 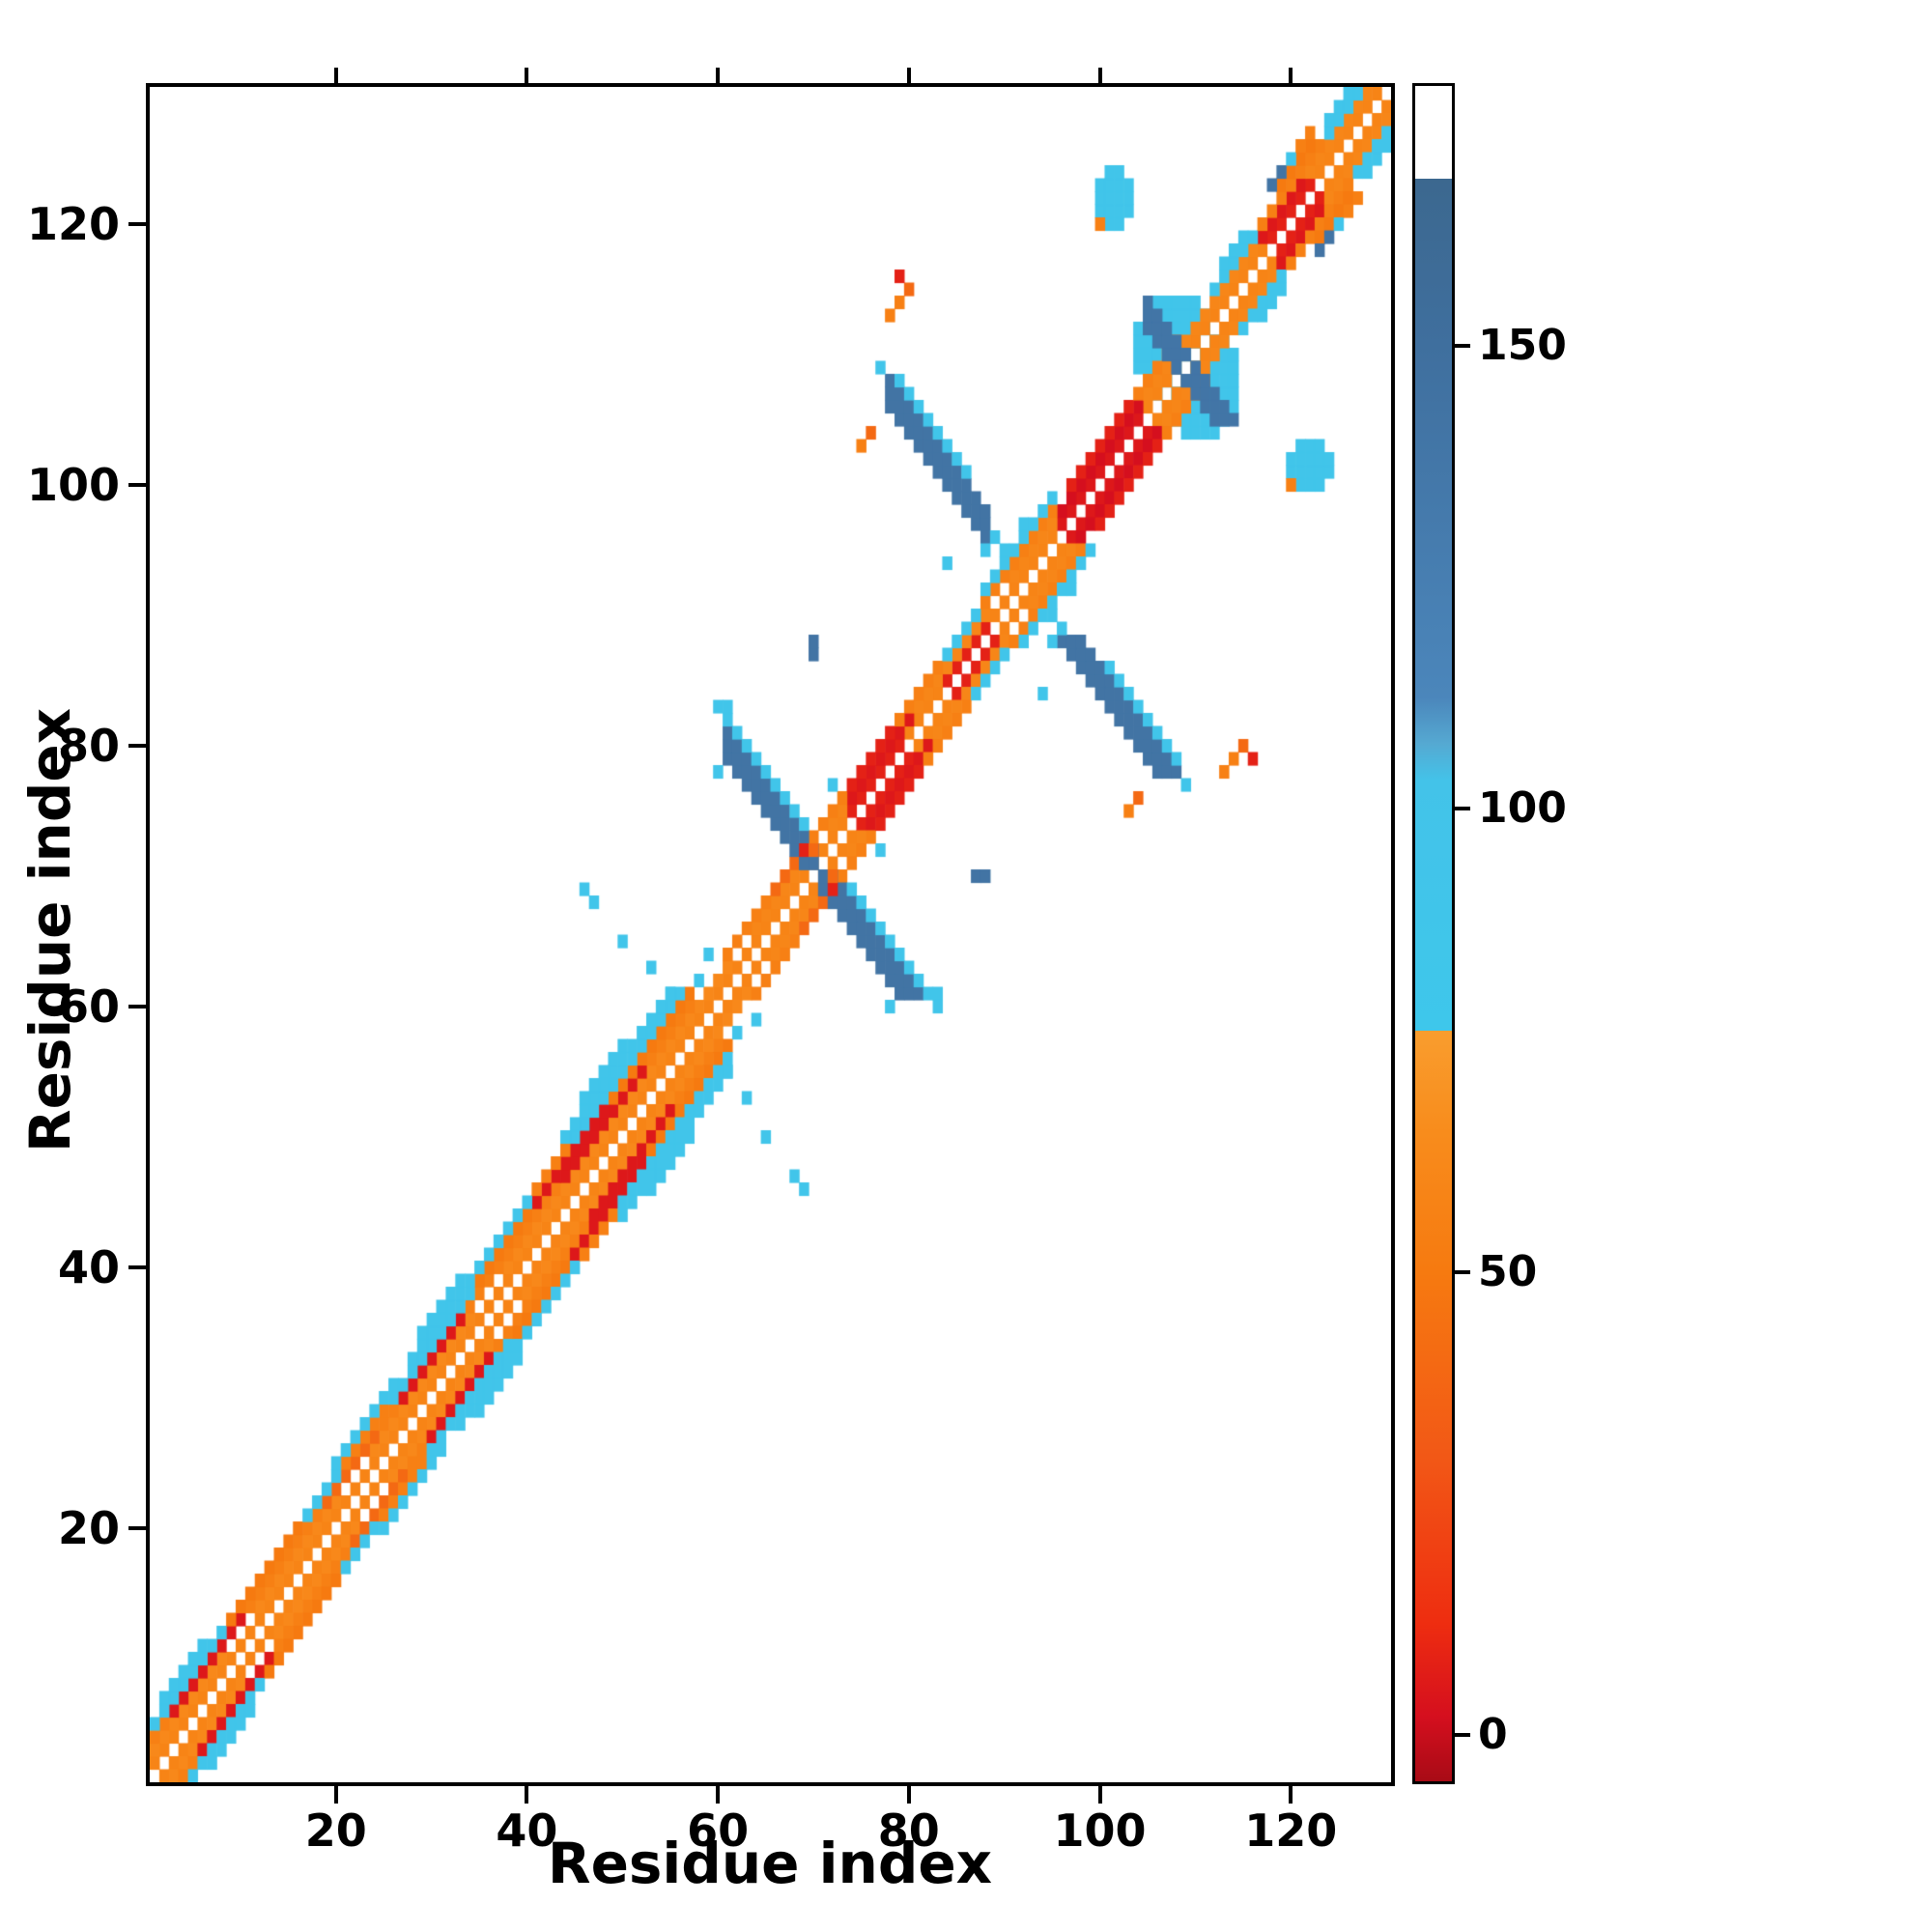 What do you see at coordinates (718, 1830) in the screenshot?
I see `x-tick-label: 60` at bounding box center [718, 1830].